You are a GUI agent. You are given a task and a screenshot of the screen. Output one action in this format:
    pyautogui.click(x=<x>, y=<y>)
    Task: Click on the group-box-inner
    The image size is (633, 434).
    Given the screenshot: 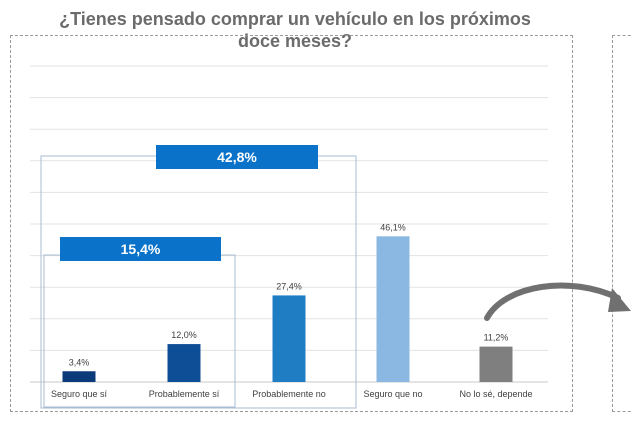 What is the action you would take?
    pyautogui.click(x=139, y=331)
    